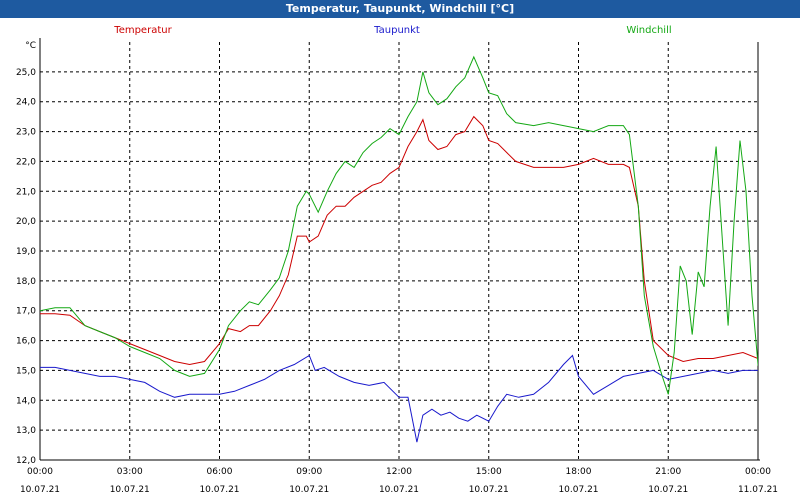 This screenshot has height=500, width=800. Describe the element at coordinates (400, 9) in the screenshot. I see `window-title: Temperatur, Taupunkt, Windchill [°C]` at that location.